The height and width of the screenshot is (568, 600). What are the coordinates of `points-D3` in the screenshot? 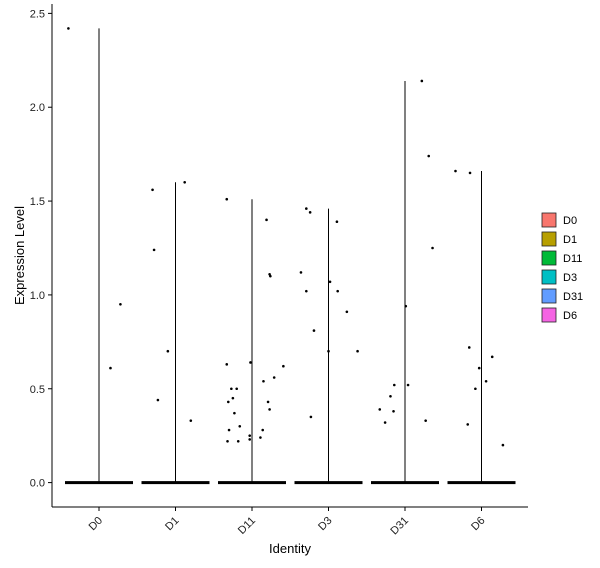 It's located at (329, 313).